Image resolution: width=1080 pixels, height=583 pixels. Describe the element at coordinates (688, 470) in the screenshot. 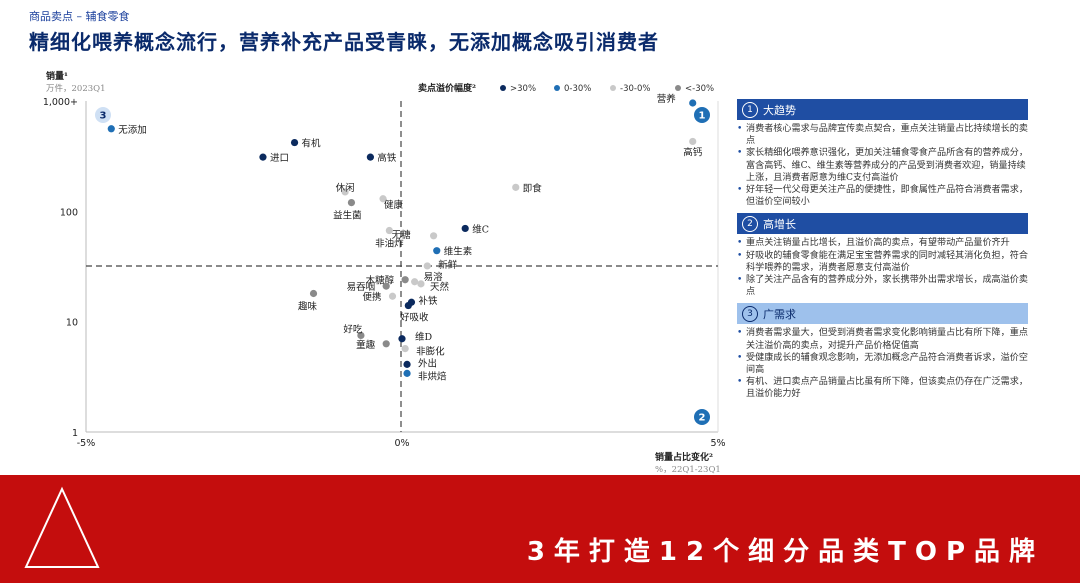

I see `x-axis-unit: %，22Q1-23Q1` at that location.